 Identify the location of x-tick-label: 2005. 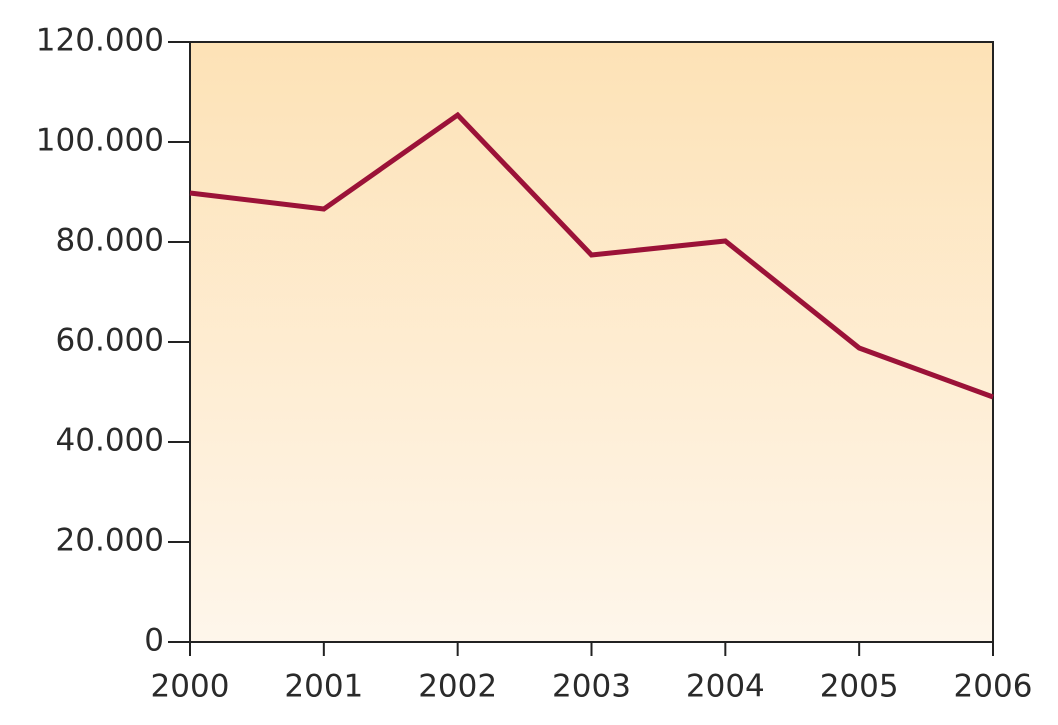
(859, 687).